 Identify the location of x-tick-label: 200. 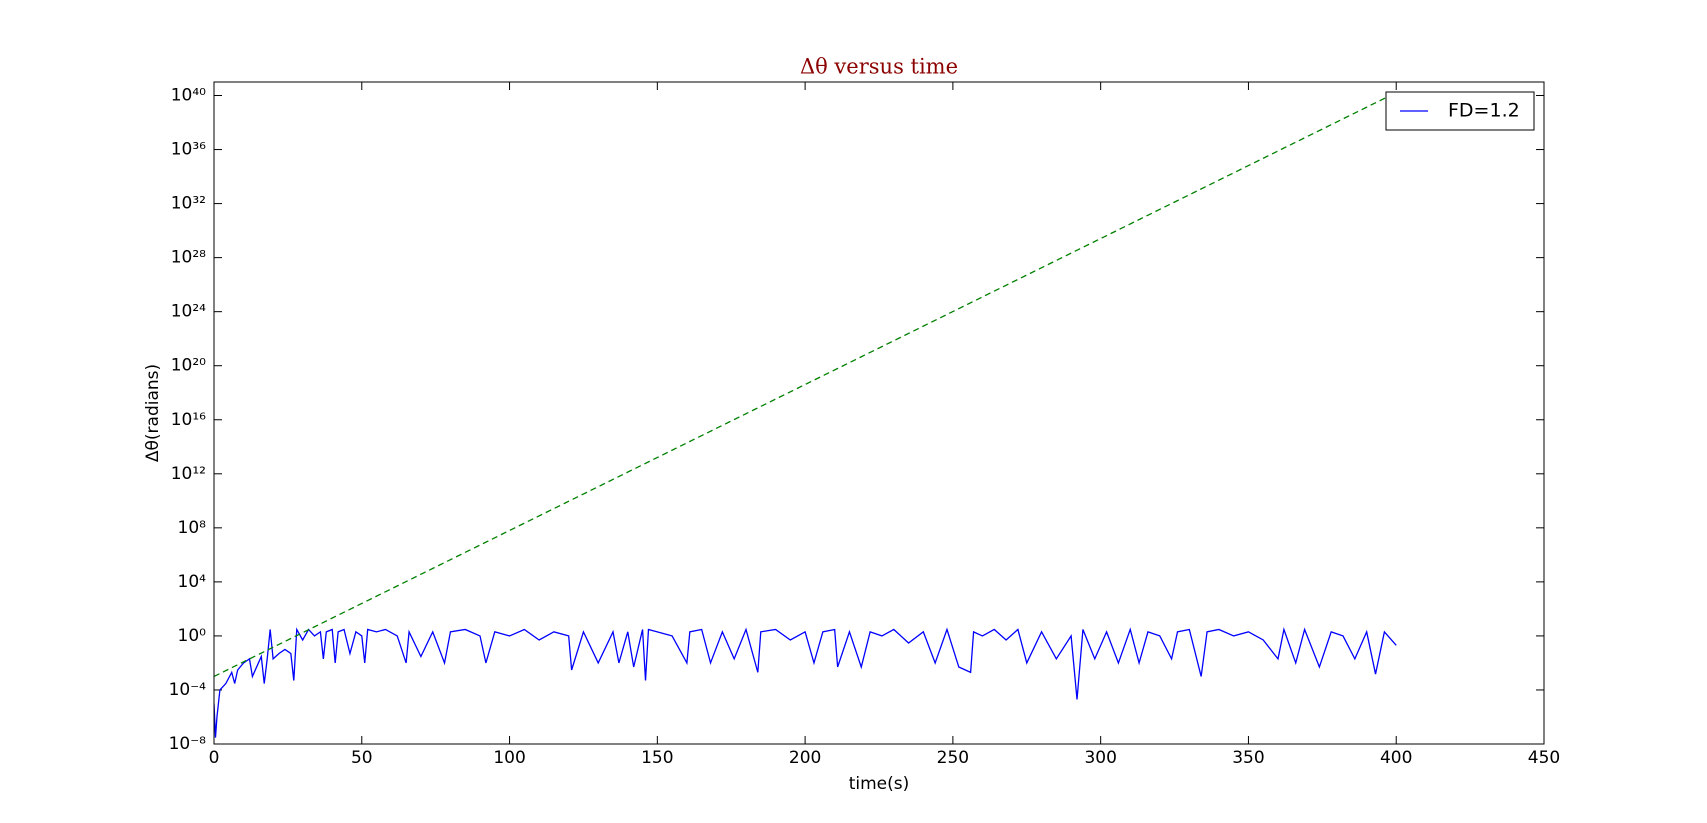
(805, 758).